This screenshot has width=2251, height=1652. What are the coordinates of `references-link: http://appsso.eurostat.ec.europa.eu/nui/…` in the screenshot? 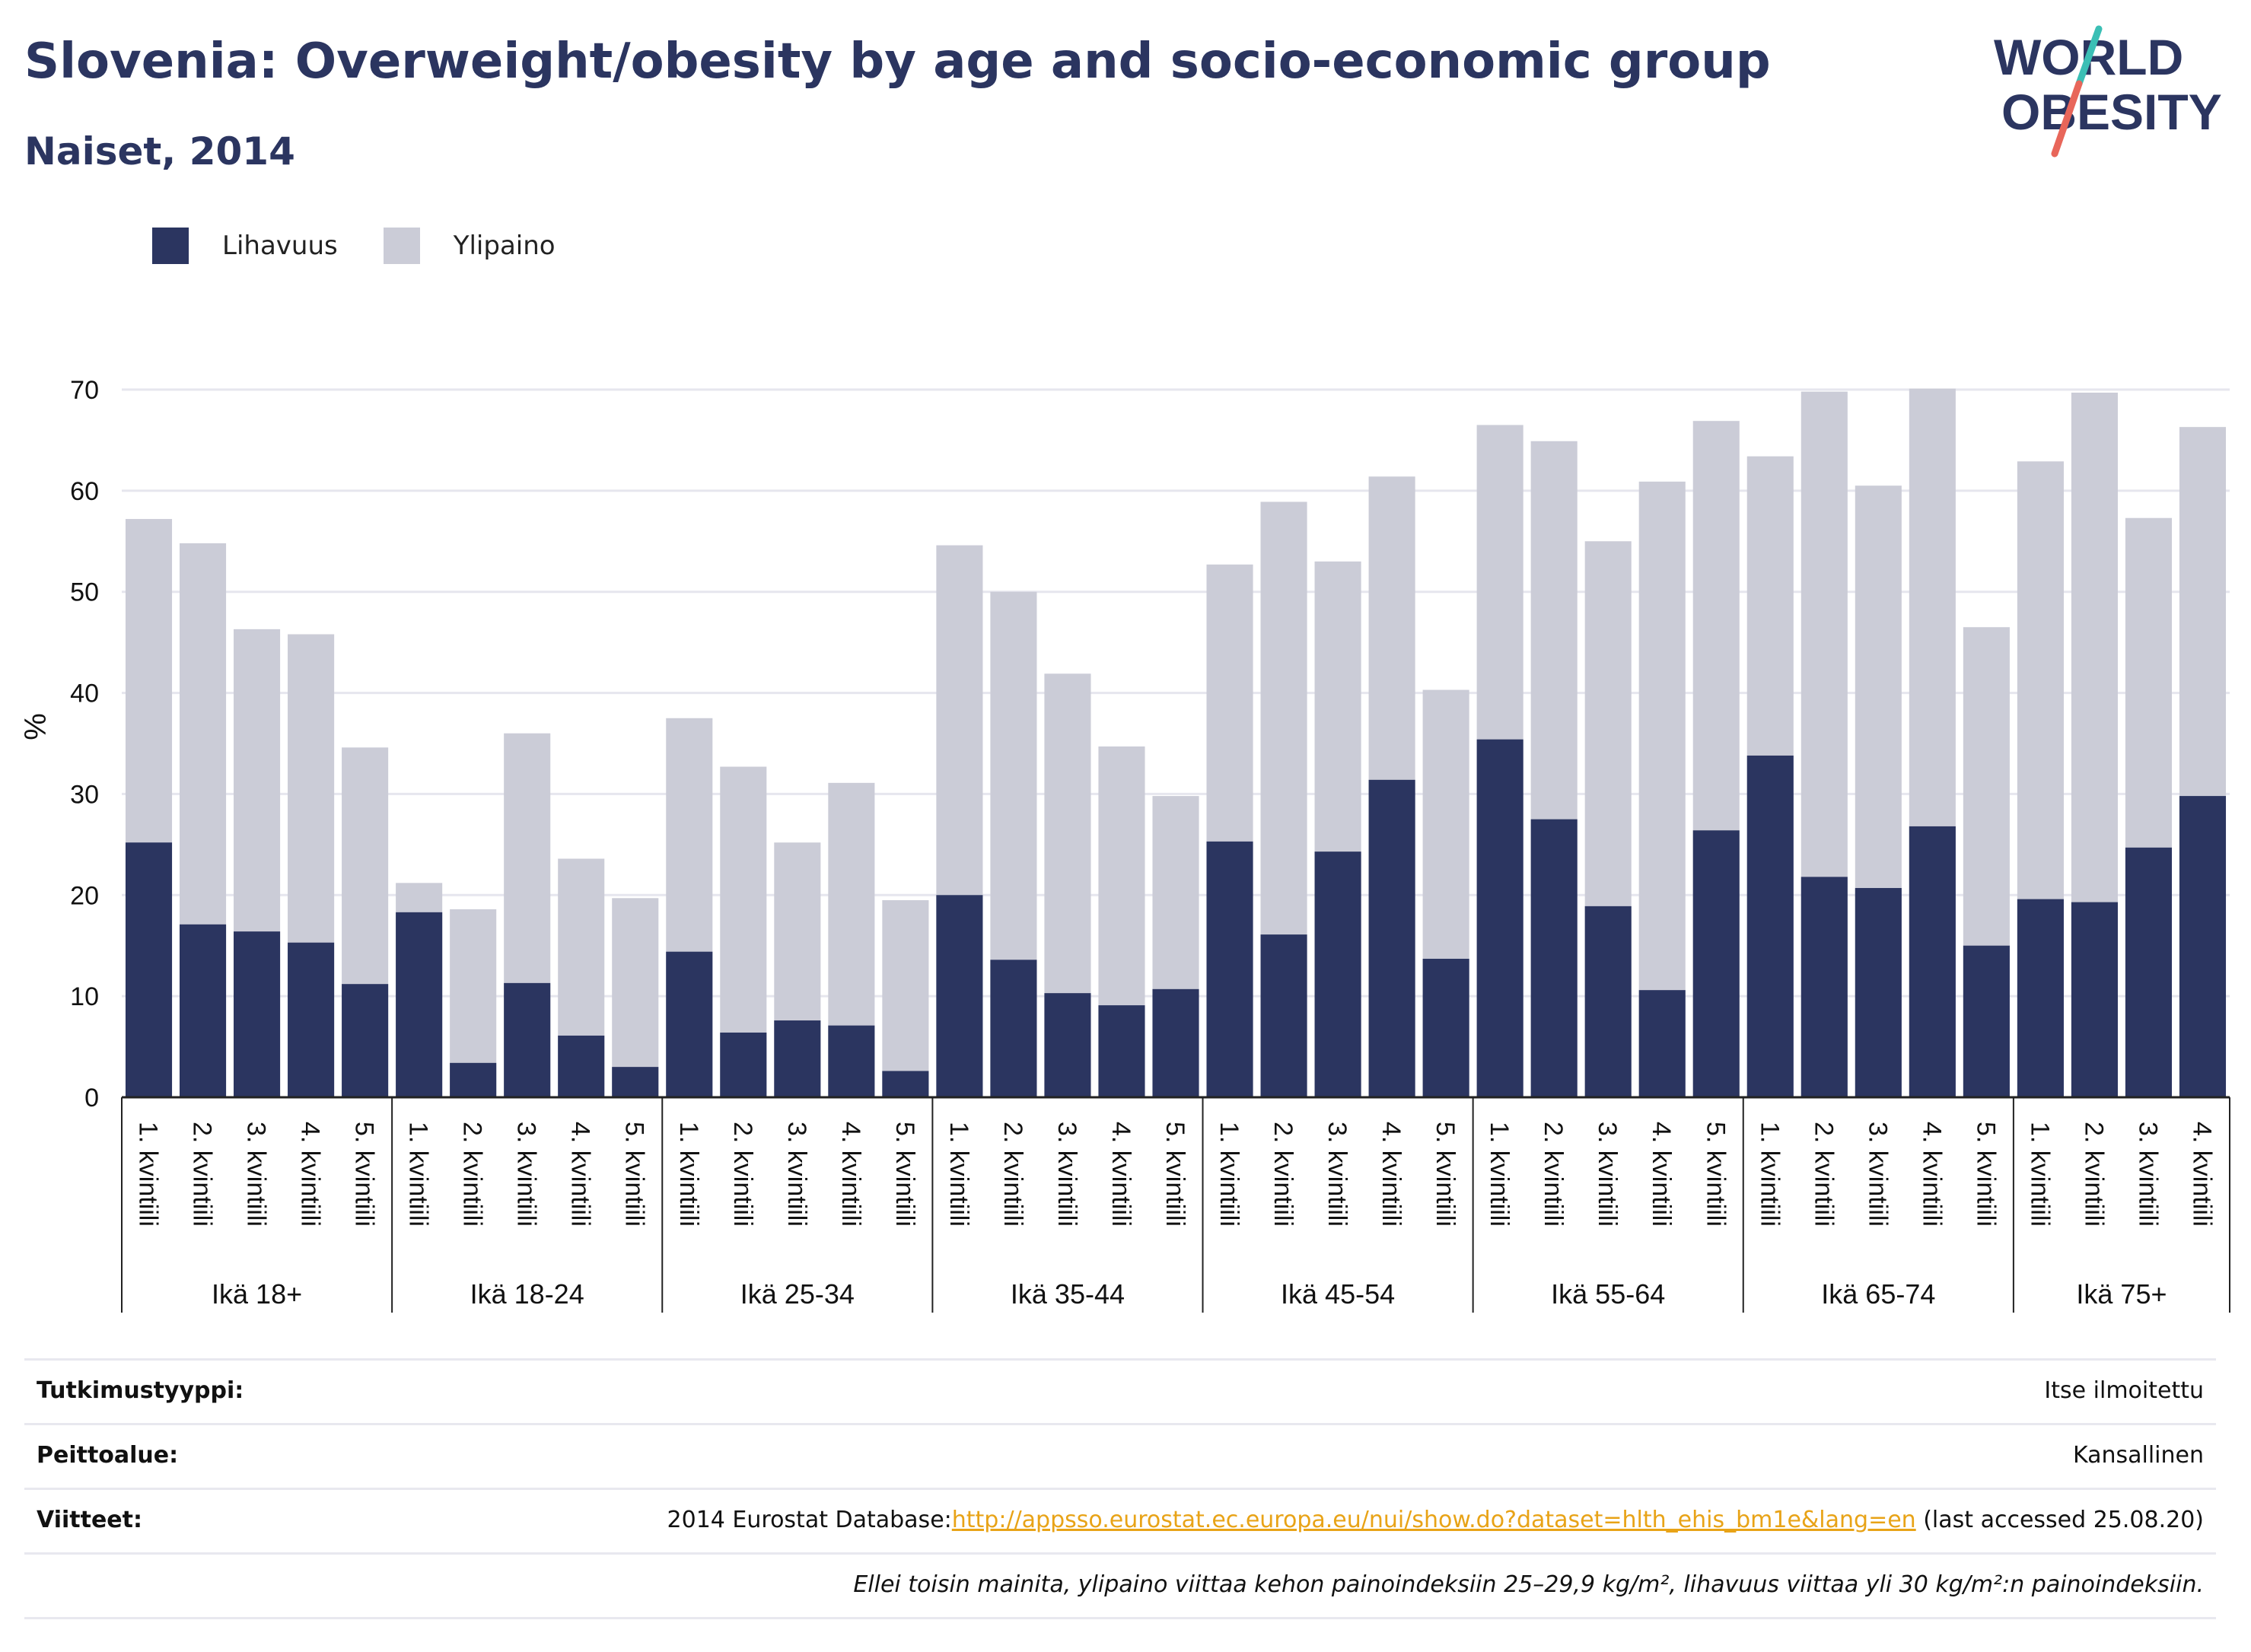 It's located at (1433, 1520).